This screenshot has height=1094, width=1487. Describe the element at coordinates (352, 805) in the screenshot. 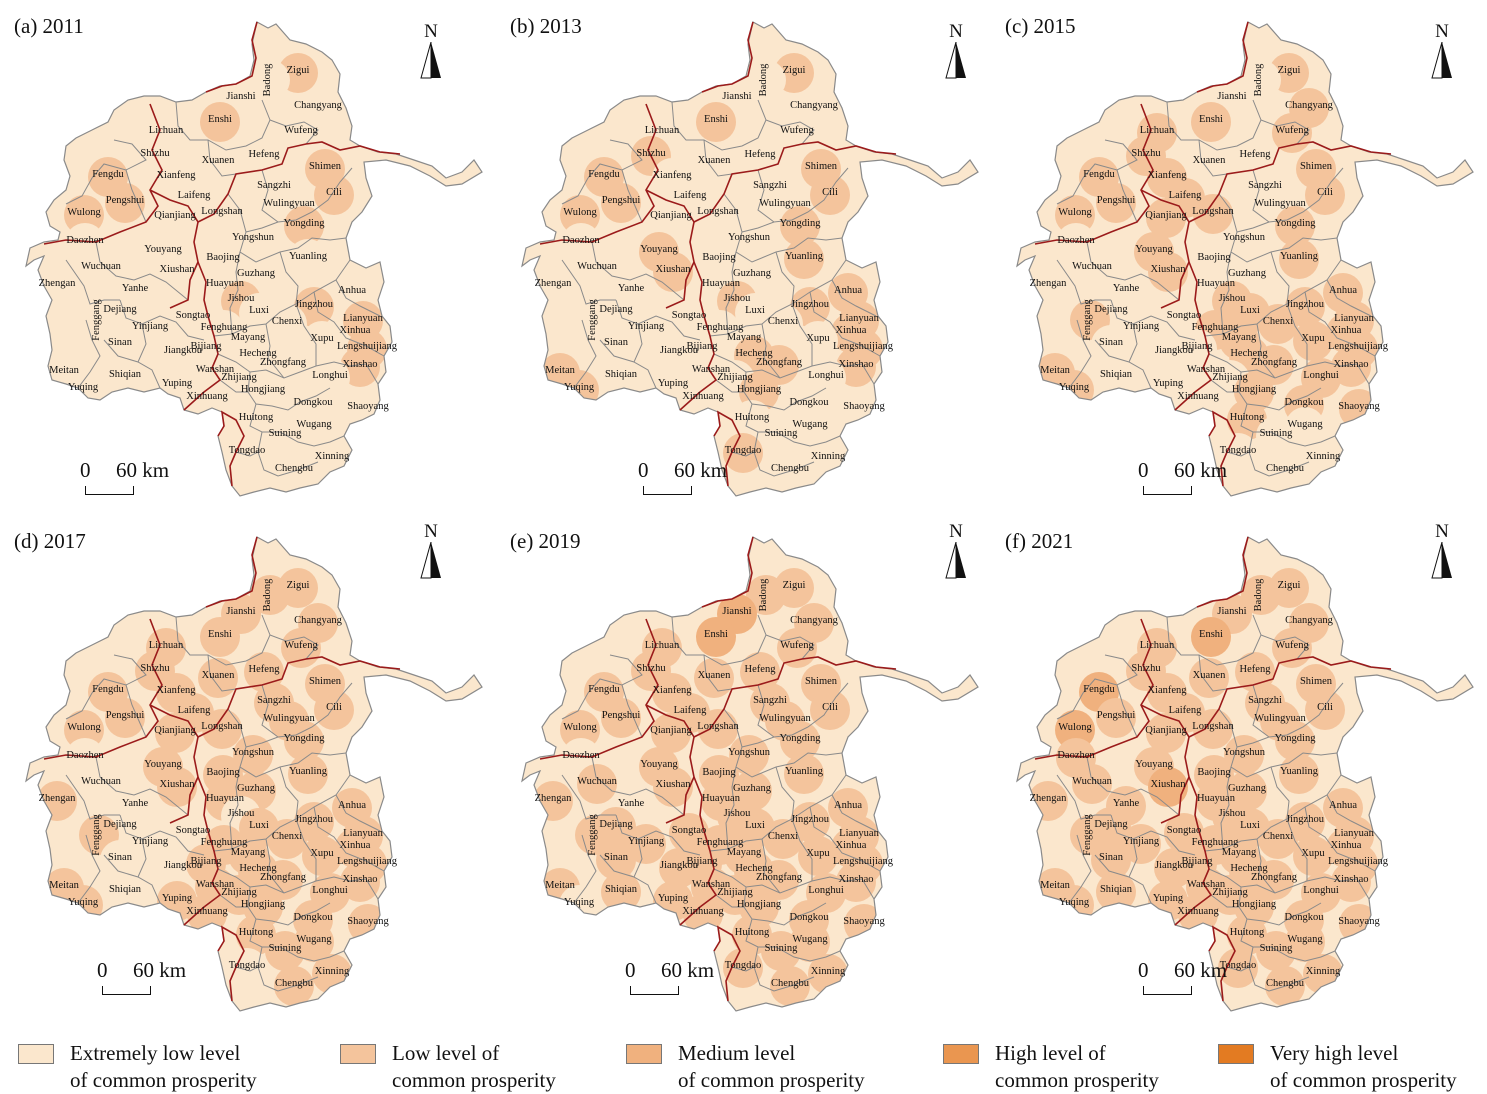

I see `county-label: Anhua` at that location.